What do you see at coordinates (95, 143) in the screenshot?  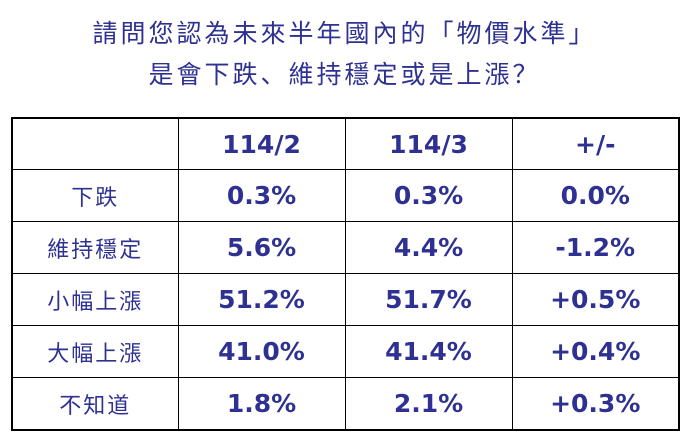 I see `header-cell-empty` at bounding box center [95, 143].